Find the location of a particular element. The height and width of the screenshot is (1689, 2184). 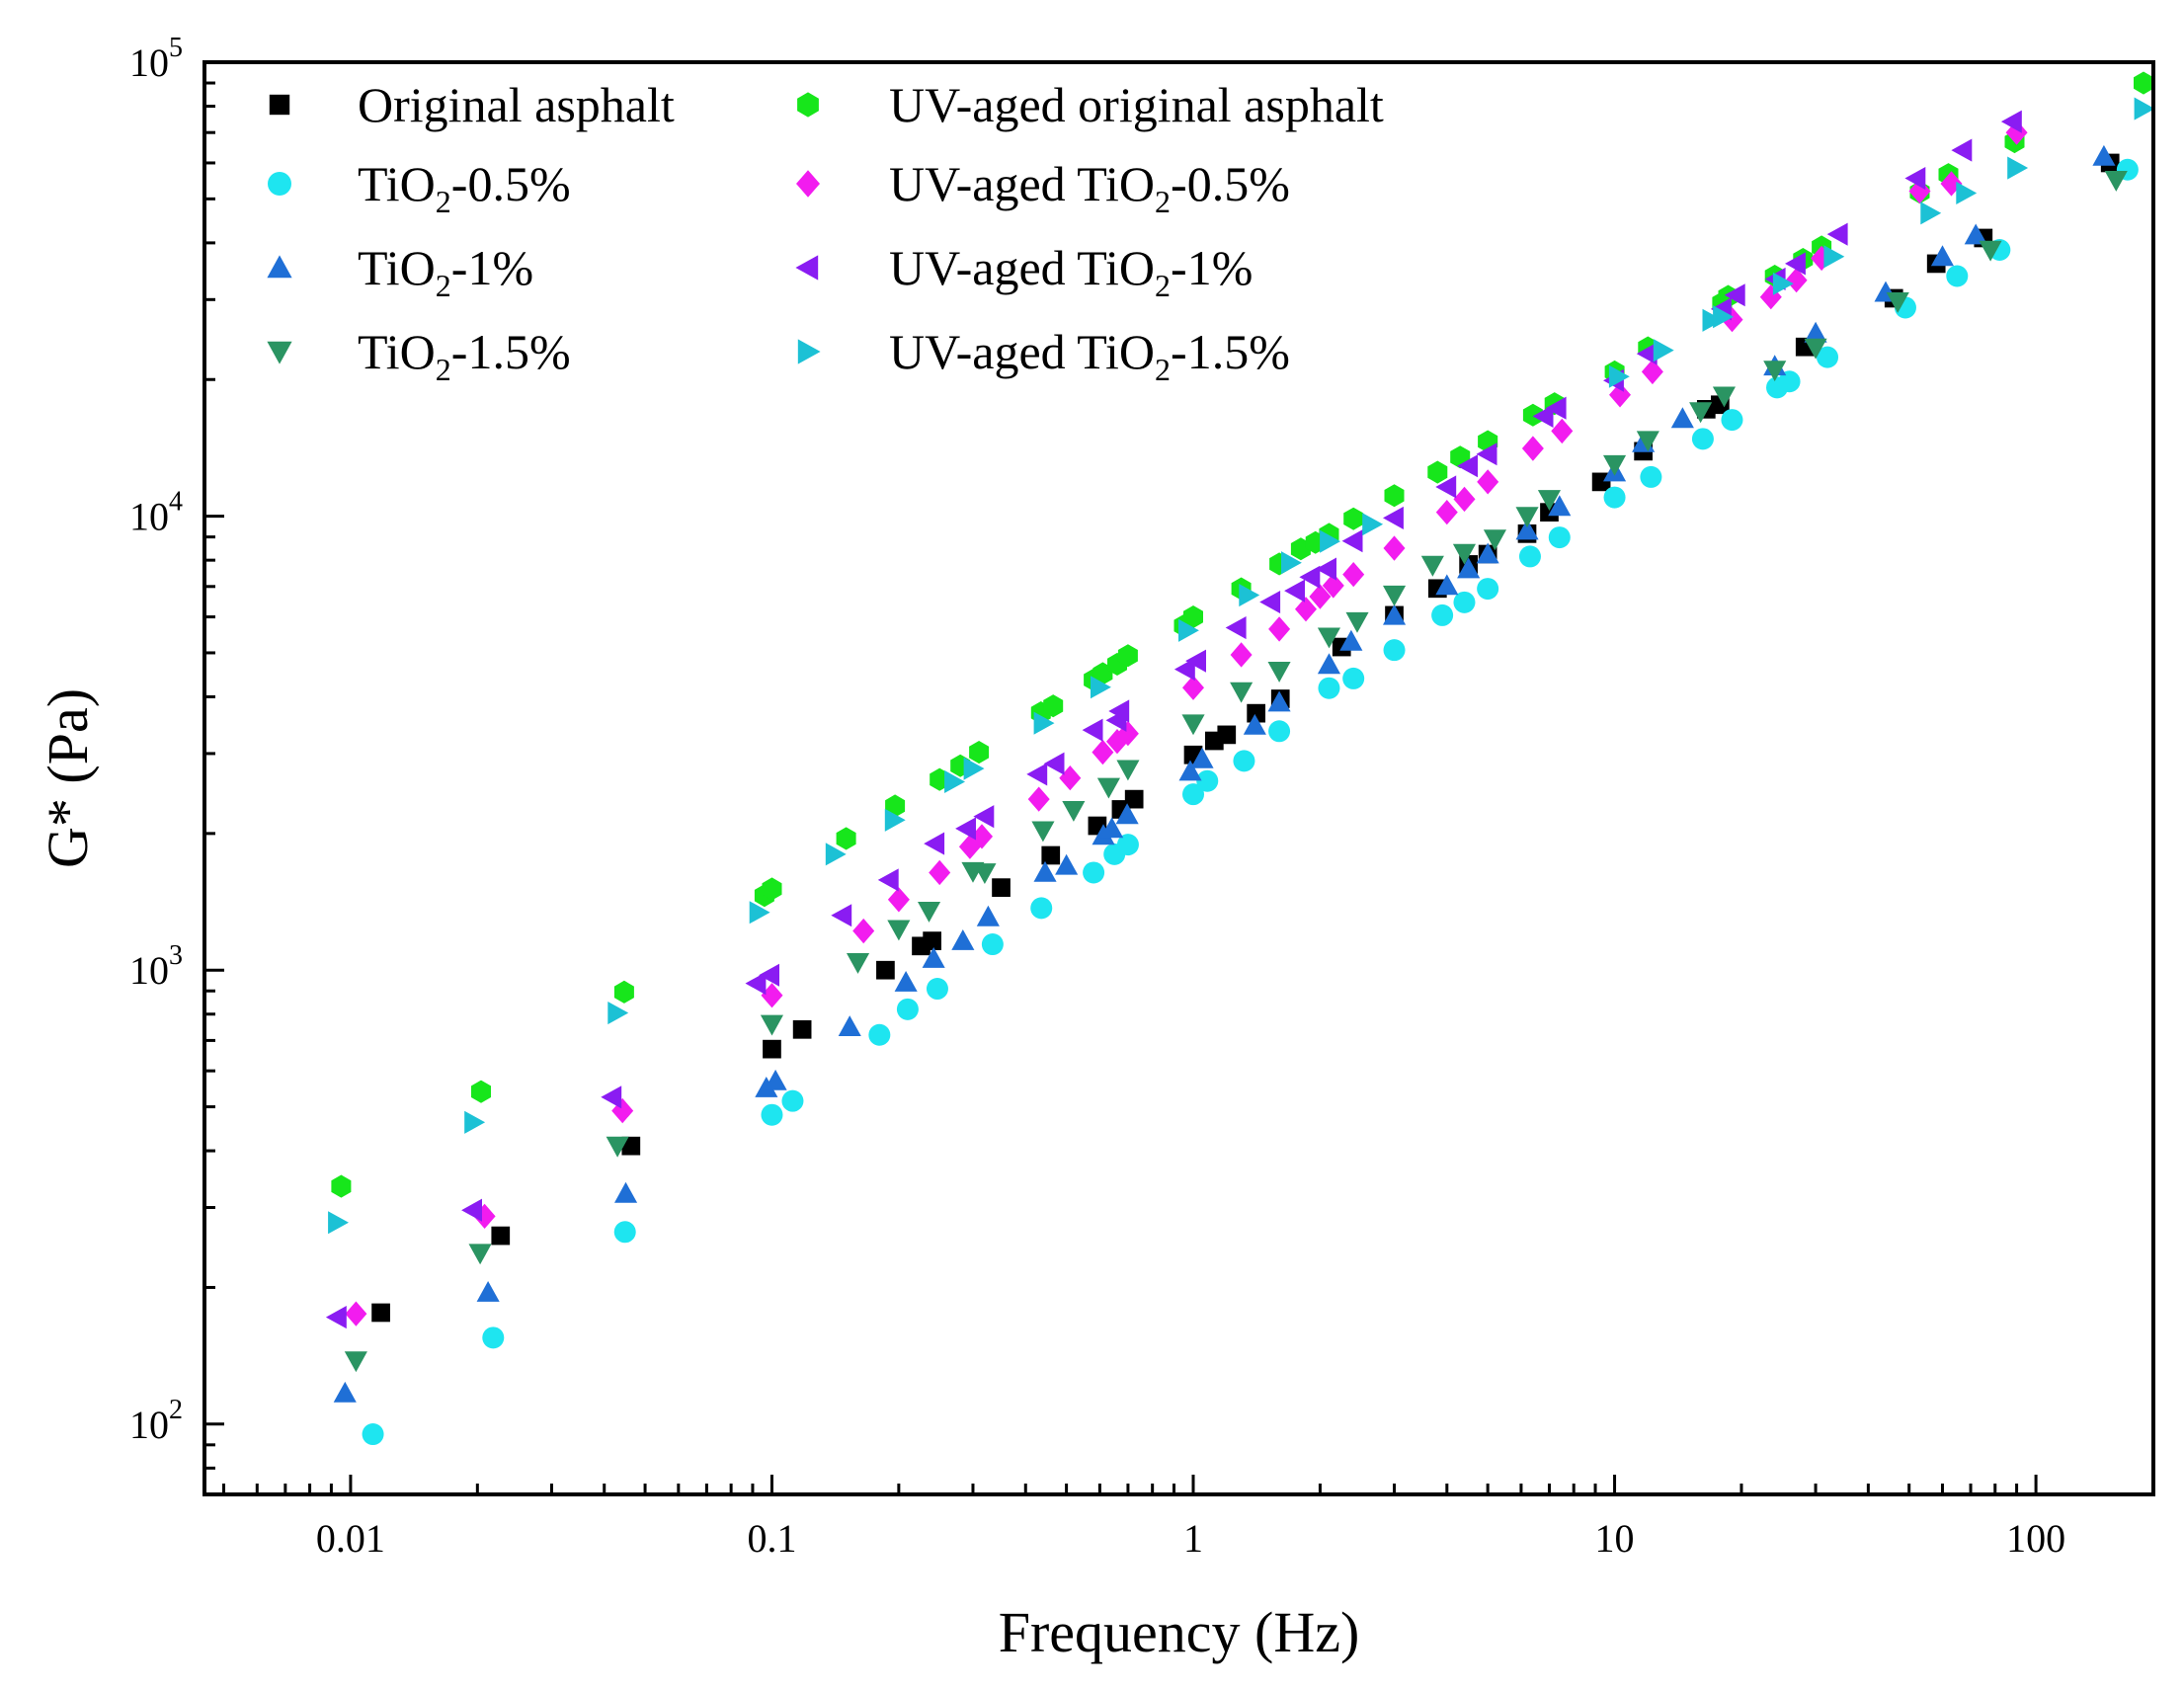

legend-item: UV-aged TiO2-1.5% is located at coordinates (1043, 355).